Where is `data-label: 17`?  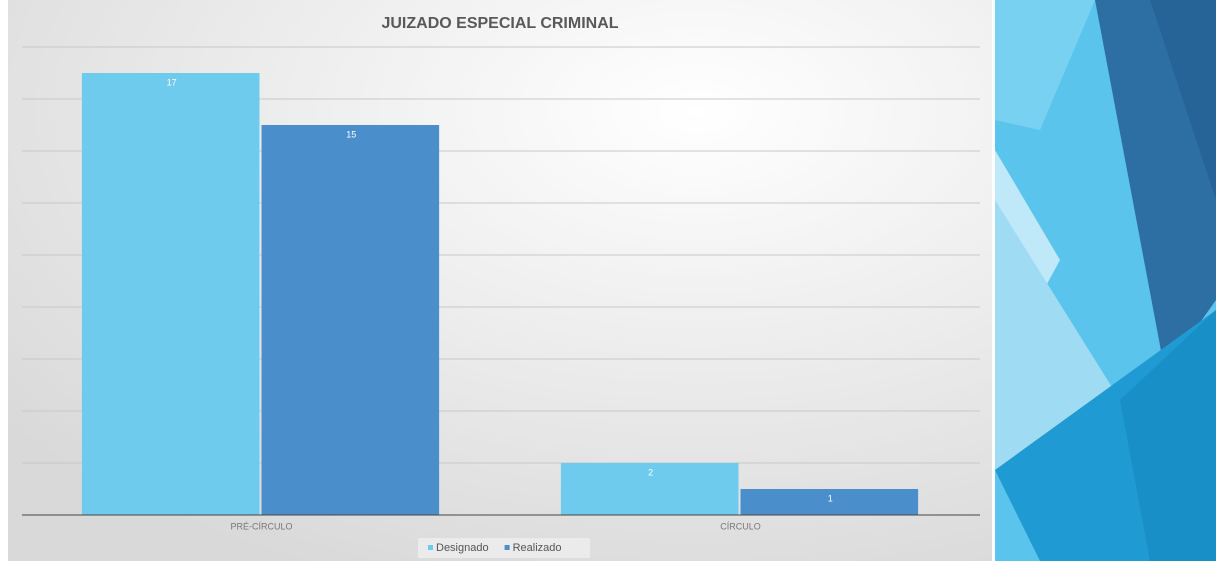
data-label: 17 is located at coordinates (172, 82).